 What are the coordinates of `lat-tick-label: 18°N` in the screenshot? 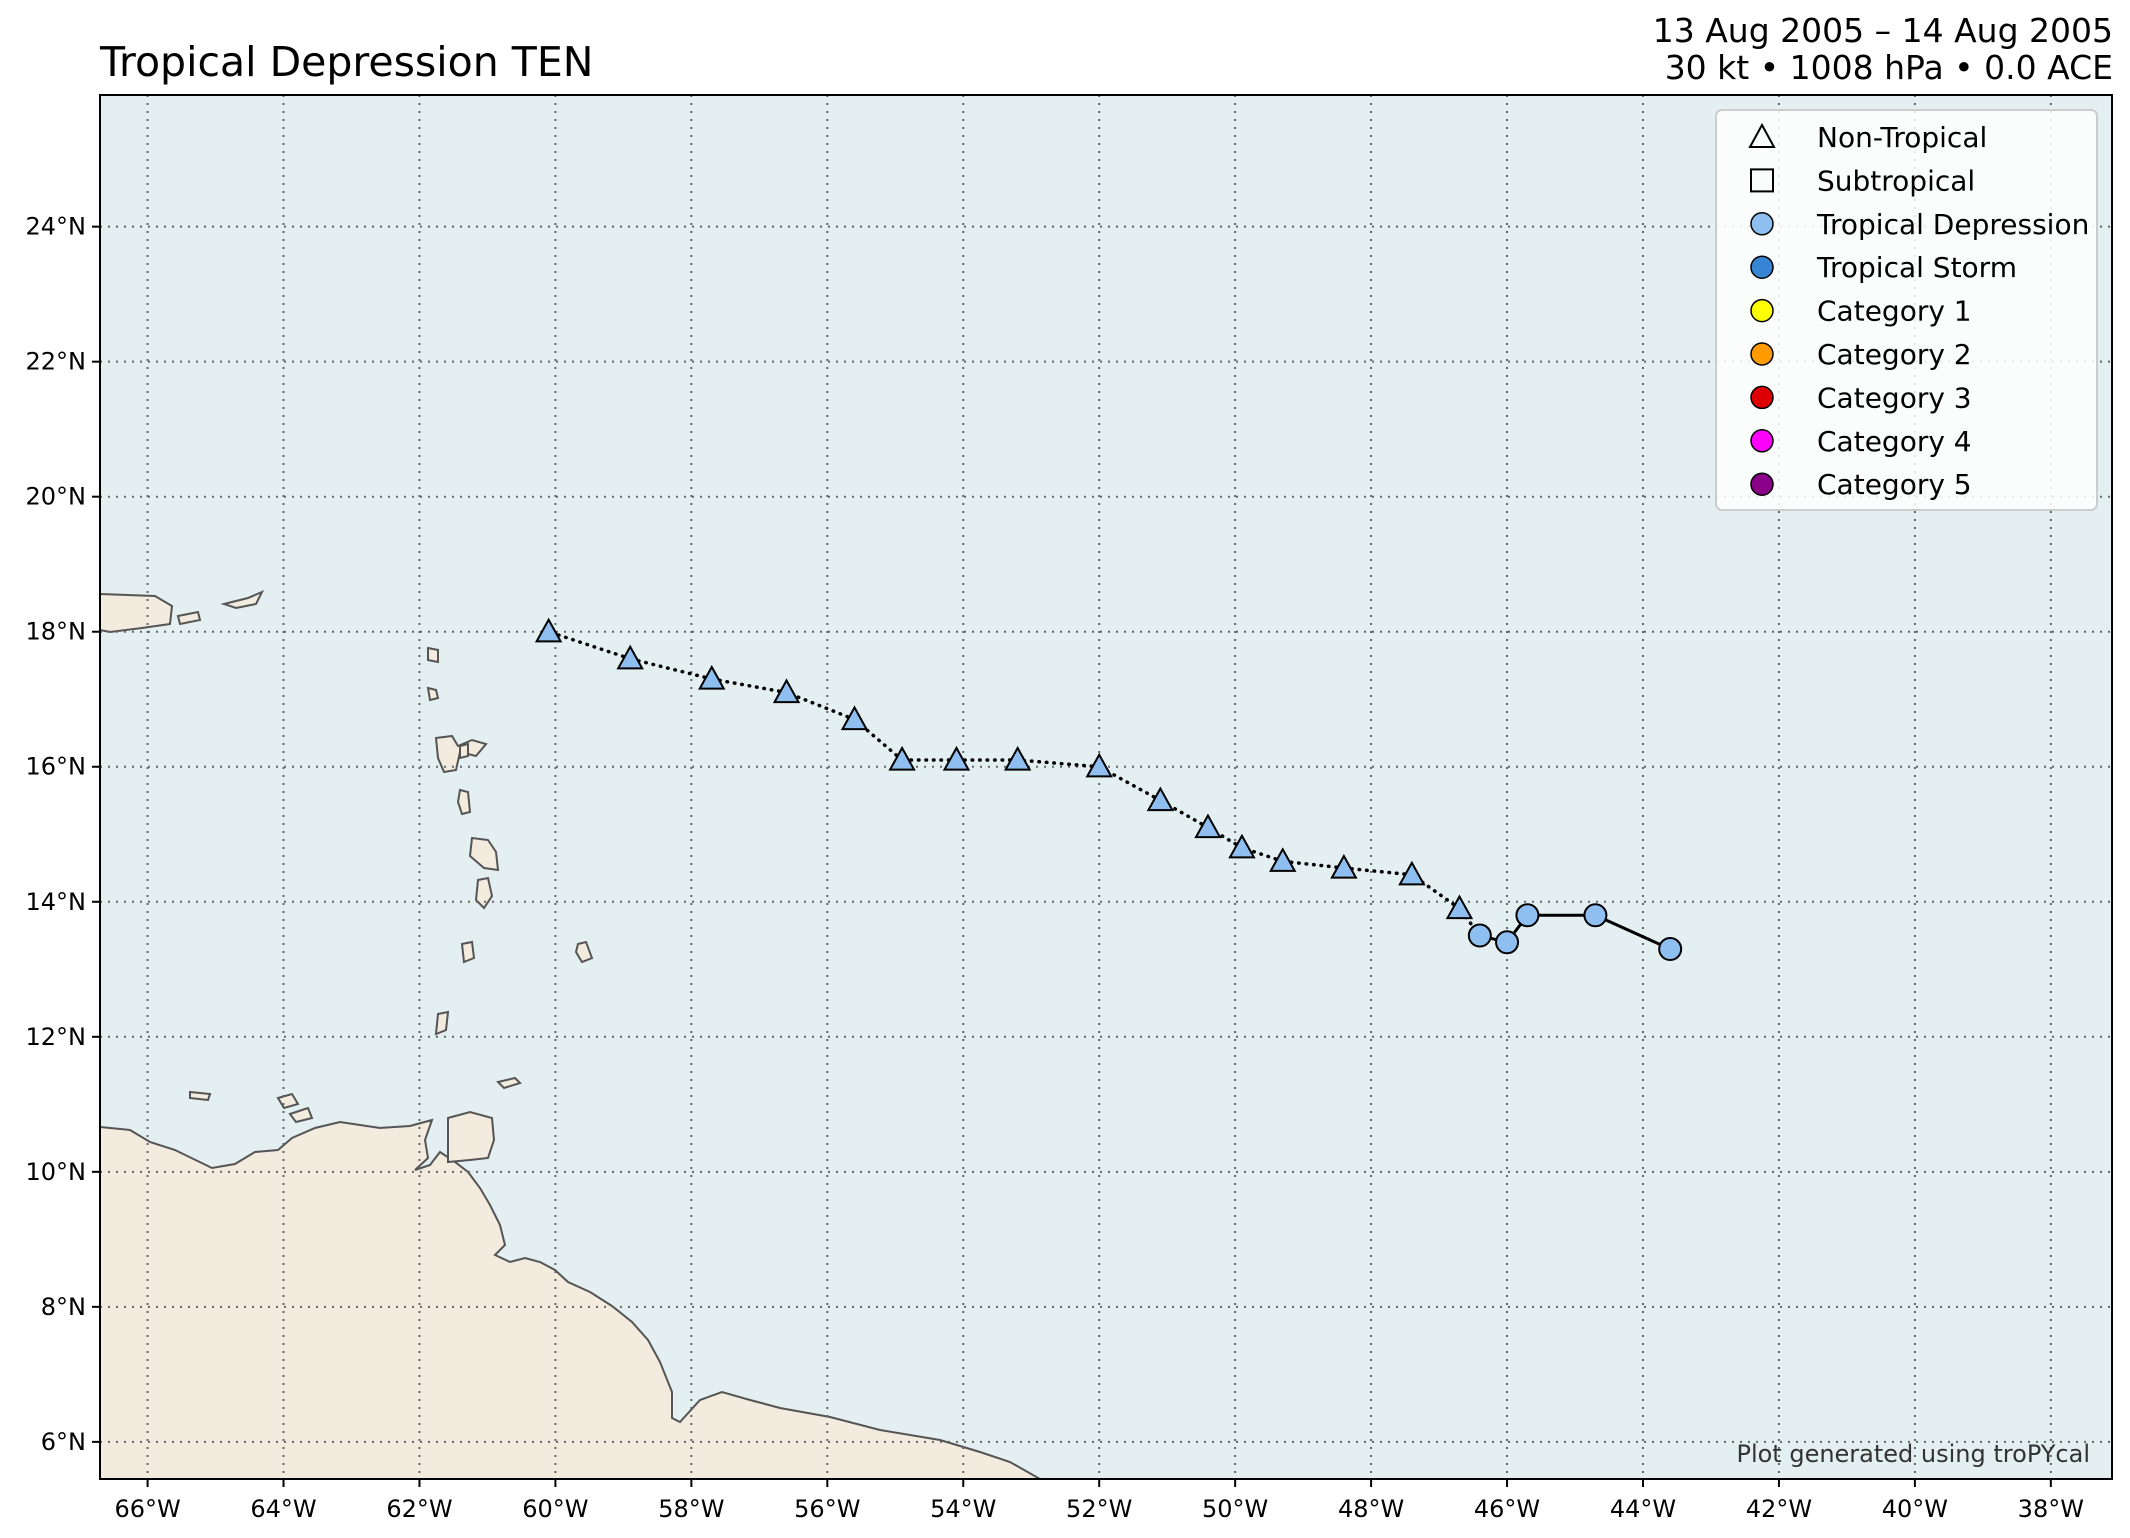 It's located at (56, 632).